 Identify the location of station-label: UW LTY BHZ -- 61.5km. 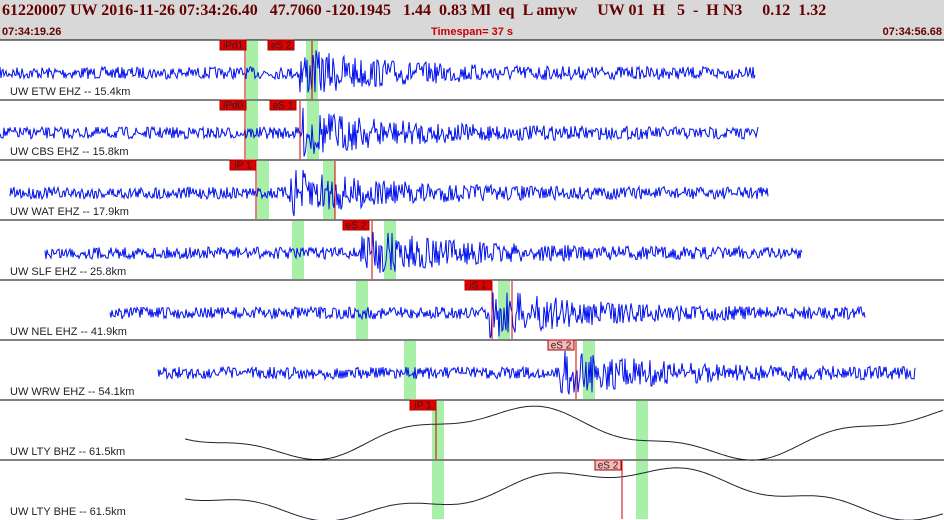
(67, 452).